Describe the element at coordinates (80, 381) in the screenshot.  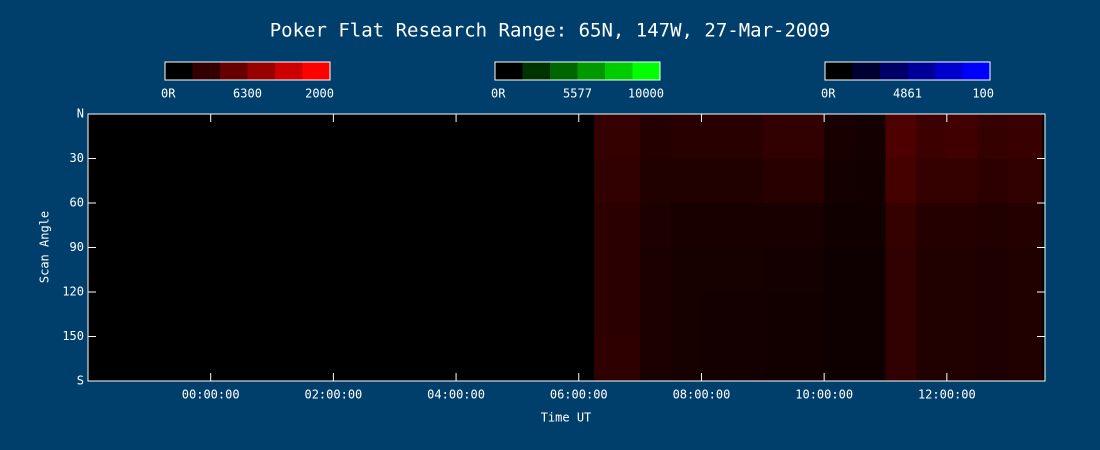
I see `y-tick-label: S` at that location.